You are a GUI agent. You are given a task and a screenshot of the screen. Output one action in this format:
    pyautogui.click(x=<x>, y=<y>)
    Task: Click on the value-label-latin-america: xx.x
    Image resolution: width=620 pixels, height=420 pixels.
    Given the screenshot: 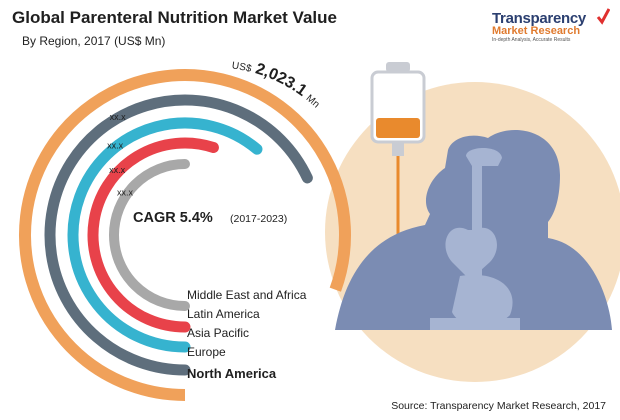 What is the action you would take?
    pyautogui.click(x=117, y=170)
    